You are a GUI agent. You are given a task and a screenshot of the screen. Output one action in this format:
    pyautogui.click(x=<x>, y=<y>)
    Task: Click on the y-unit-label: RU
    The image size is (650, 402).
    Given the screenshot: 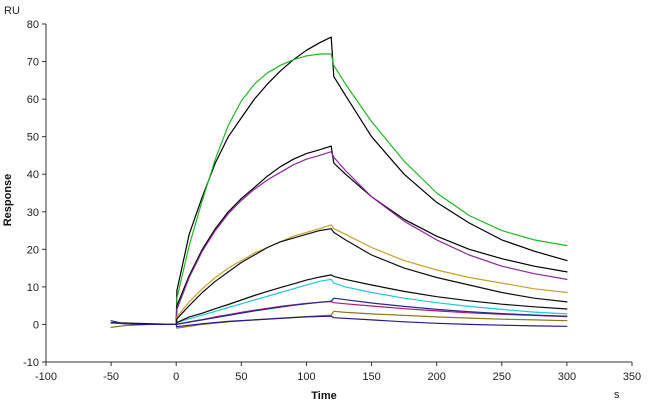 What is the action you would take?
    pyautogui.click(x=12, y=11)
    